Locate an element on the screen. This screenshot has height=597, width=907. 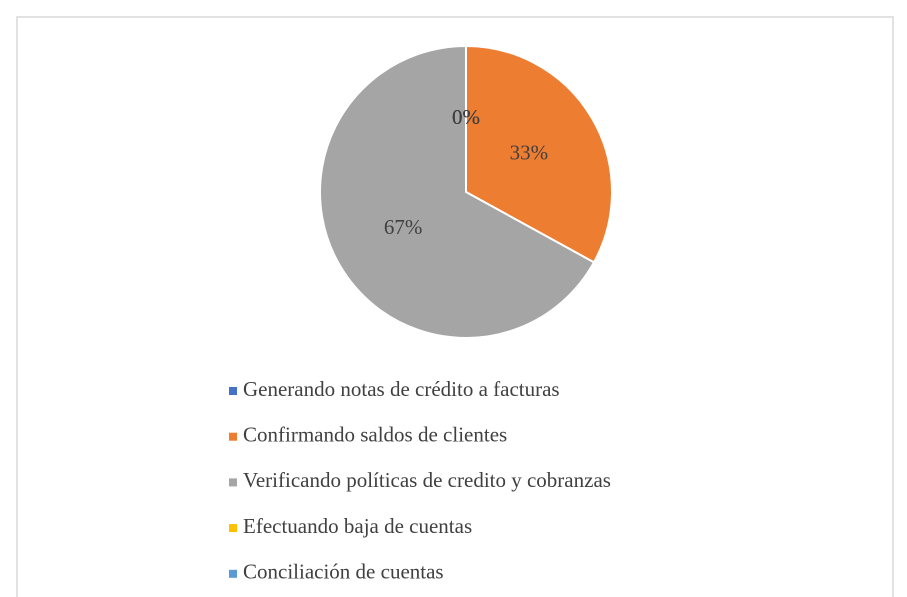
pie-slice is located at coordinates (539, 154).